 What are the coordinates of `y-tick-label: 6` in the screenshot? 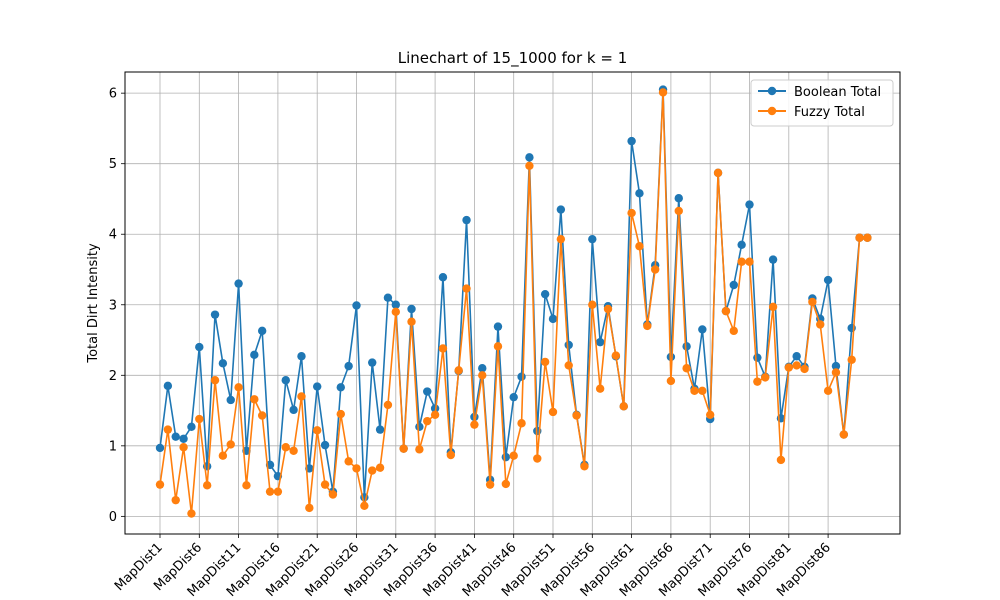 It's located at (113, 94).